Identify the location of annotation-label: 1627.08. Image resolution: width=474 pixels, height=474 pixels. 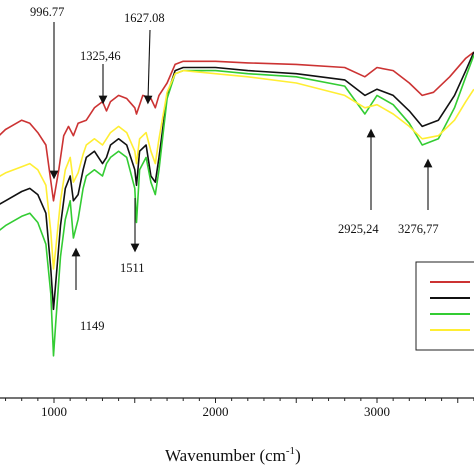
(144, 18).